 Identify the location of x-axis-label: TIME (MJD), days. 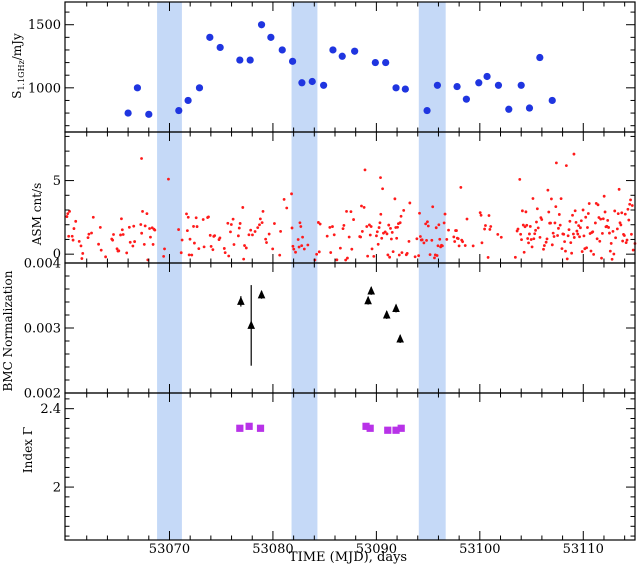
(348, 557).